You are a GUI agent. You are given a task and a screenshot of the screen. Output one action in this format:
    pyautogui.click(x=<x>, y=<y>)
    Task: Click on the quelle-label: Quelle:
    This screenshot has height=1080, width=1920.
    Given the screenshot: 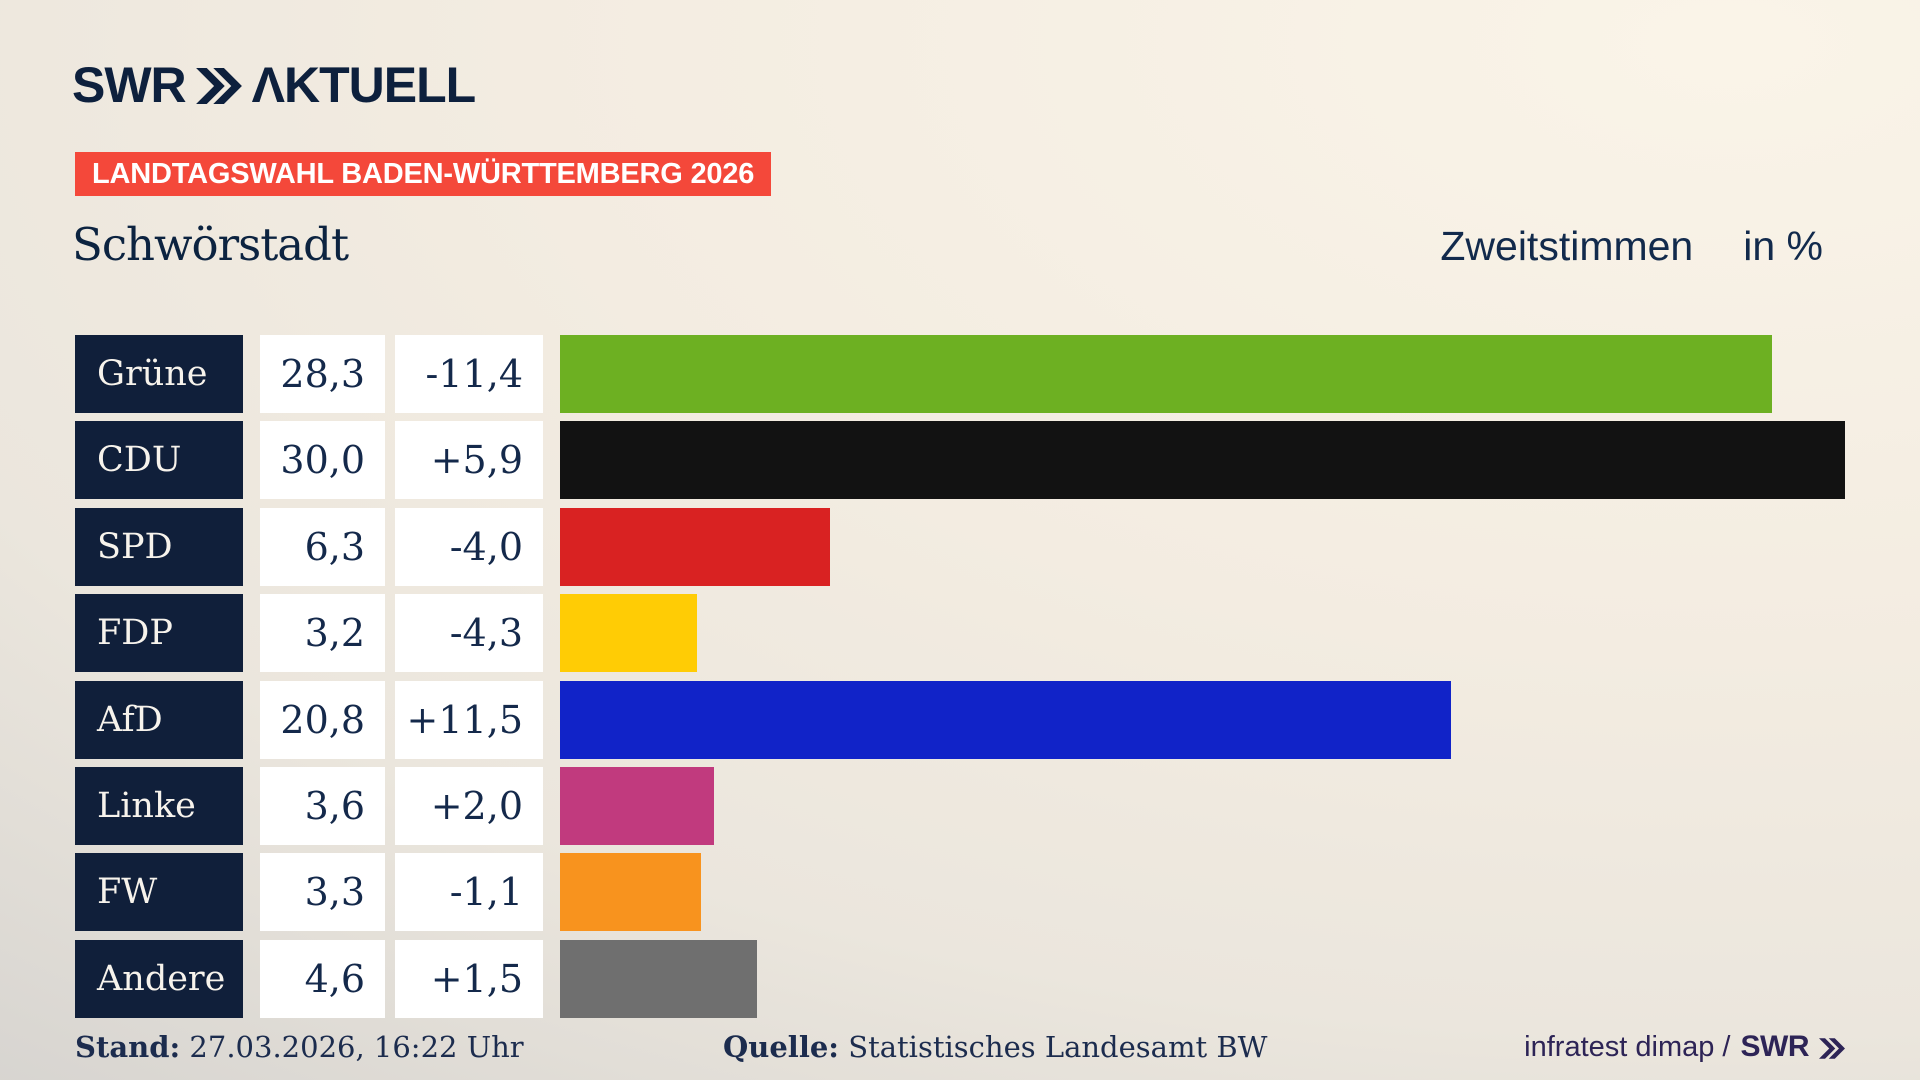 What is the action you would take?
    pyautogui.click(x=781, y=1047)
    